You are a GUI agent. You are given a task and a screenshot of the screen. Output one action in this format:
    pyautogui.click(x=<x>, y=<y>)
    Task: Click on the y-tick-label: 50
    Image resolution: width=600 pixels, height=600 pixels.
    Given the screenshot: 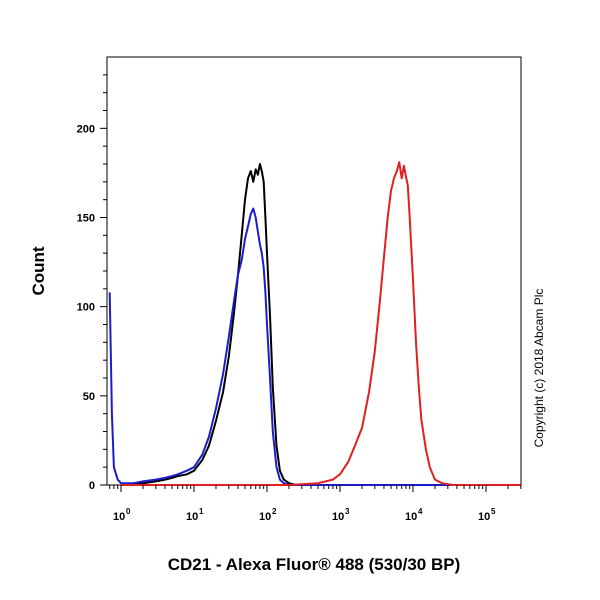 What is the action you would take?
    pyautogui.click(x=89, y=397)
    